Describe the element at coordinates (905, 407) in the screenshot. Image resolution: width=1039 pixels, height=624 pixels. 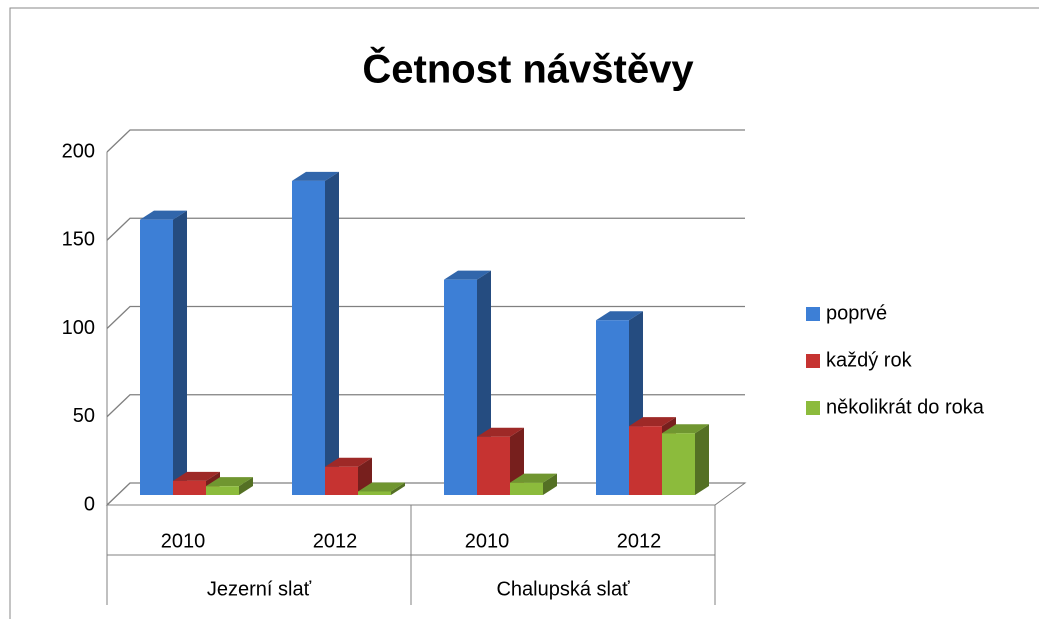
I see `legend-label: několikrát do roka` at that location.